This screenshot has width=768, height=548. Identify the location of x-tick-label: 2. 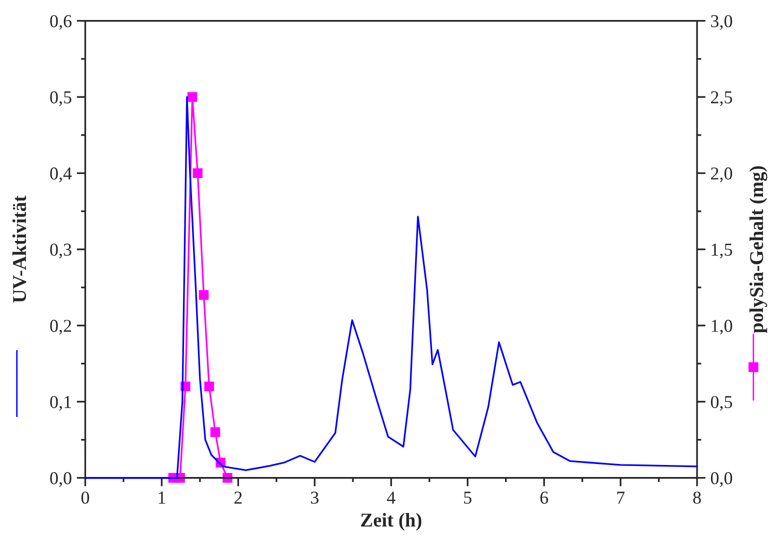
(238, 498).